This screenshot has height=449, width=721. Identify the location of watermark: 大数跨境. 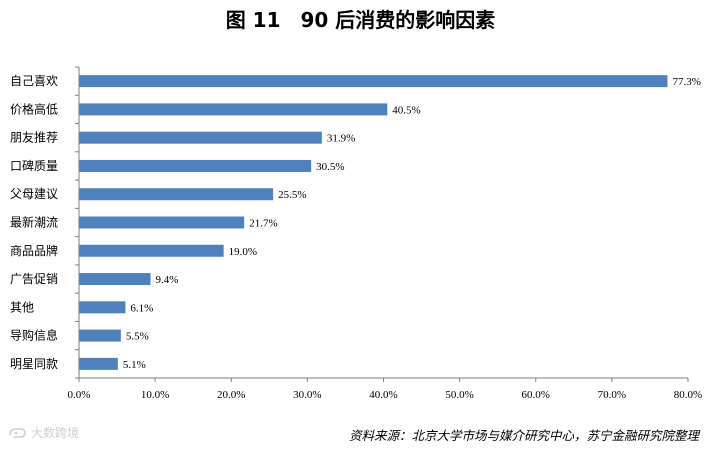
(43, 432).